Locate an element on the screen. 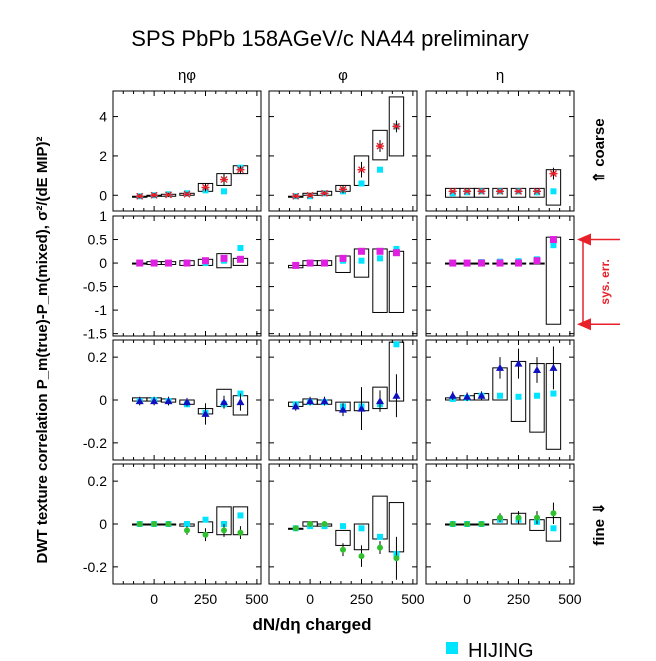 This screenshot has width=656, height=661. y-tick-label: 2 is located at coordinates (103, 156).